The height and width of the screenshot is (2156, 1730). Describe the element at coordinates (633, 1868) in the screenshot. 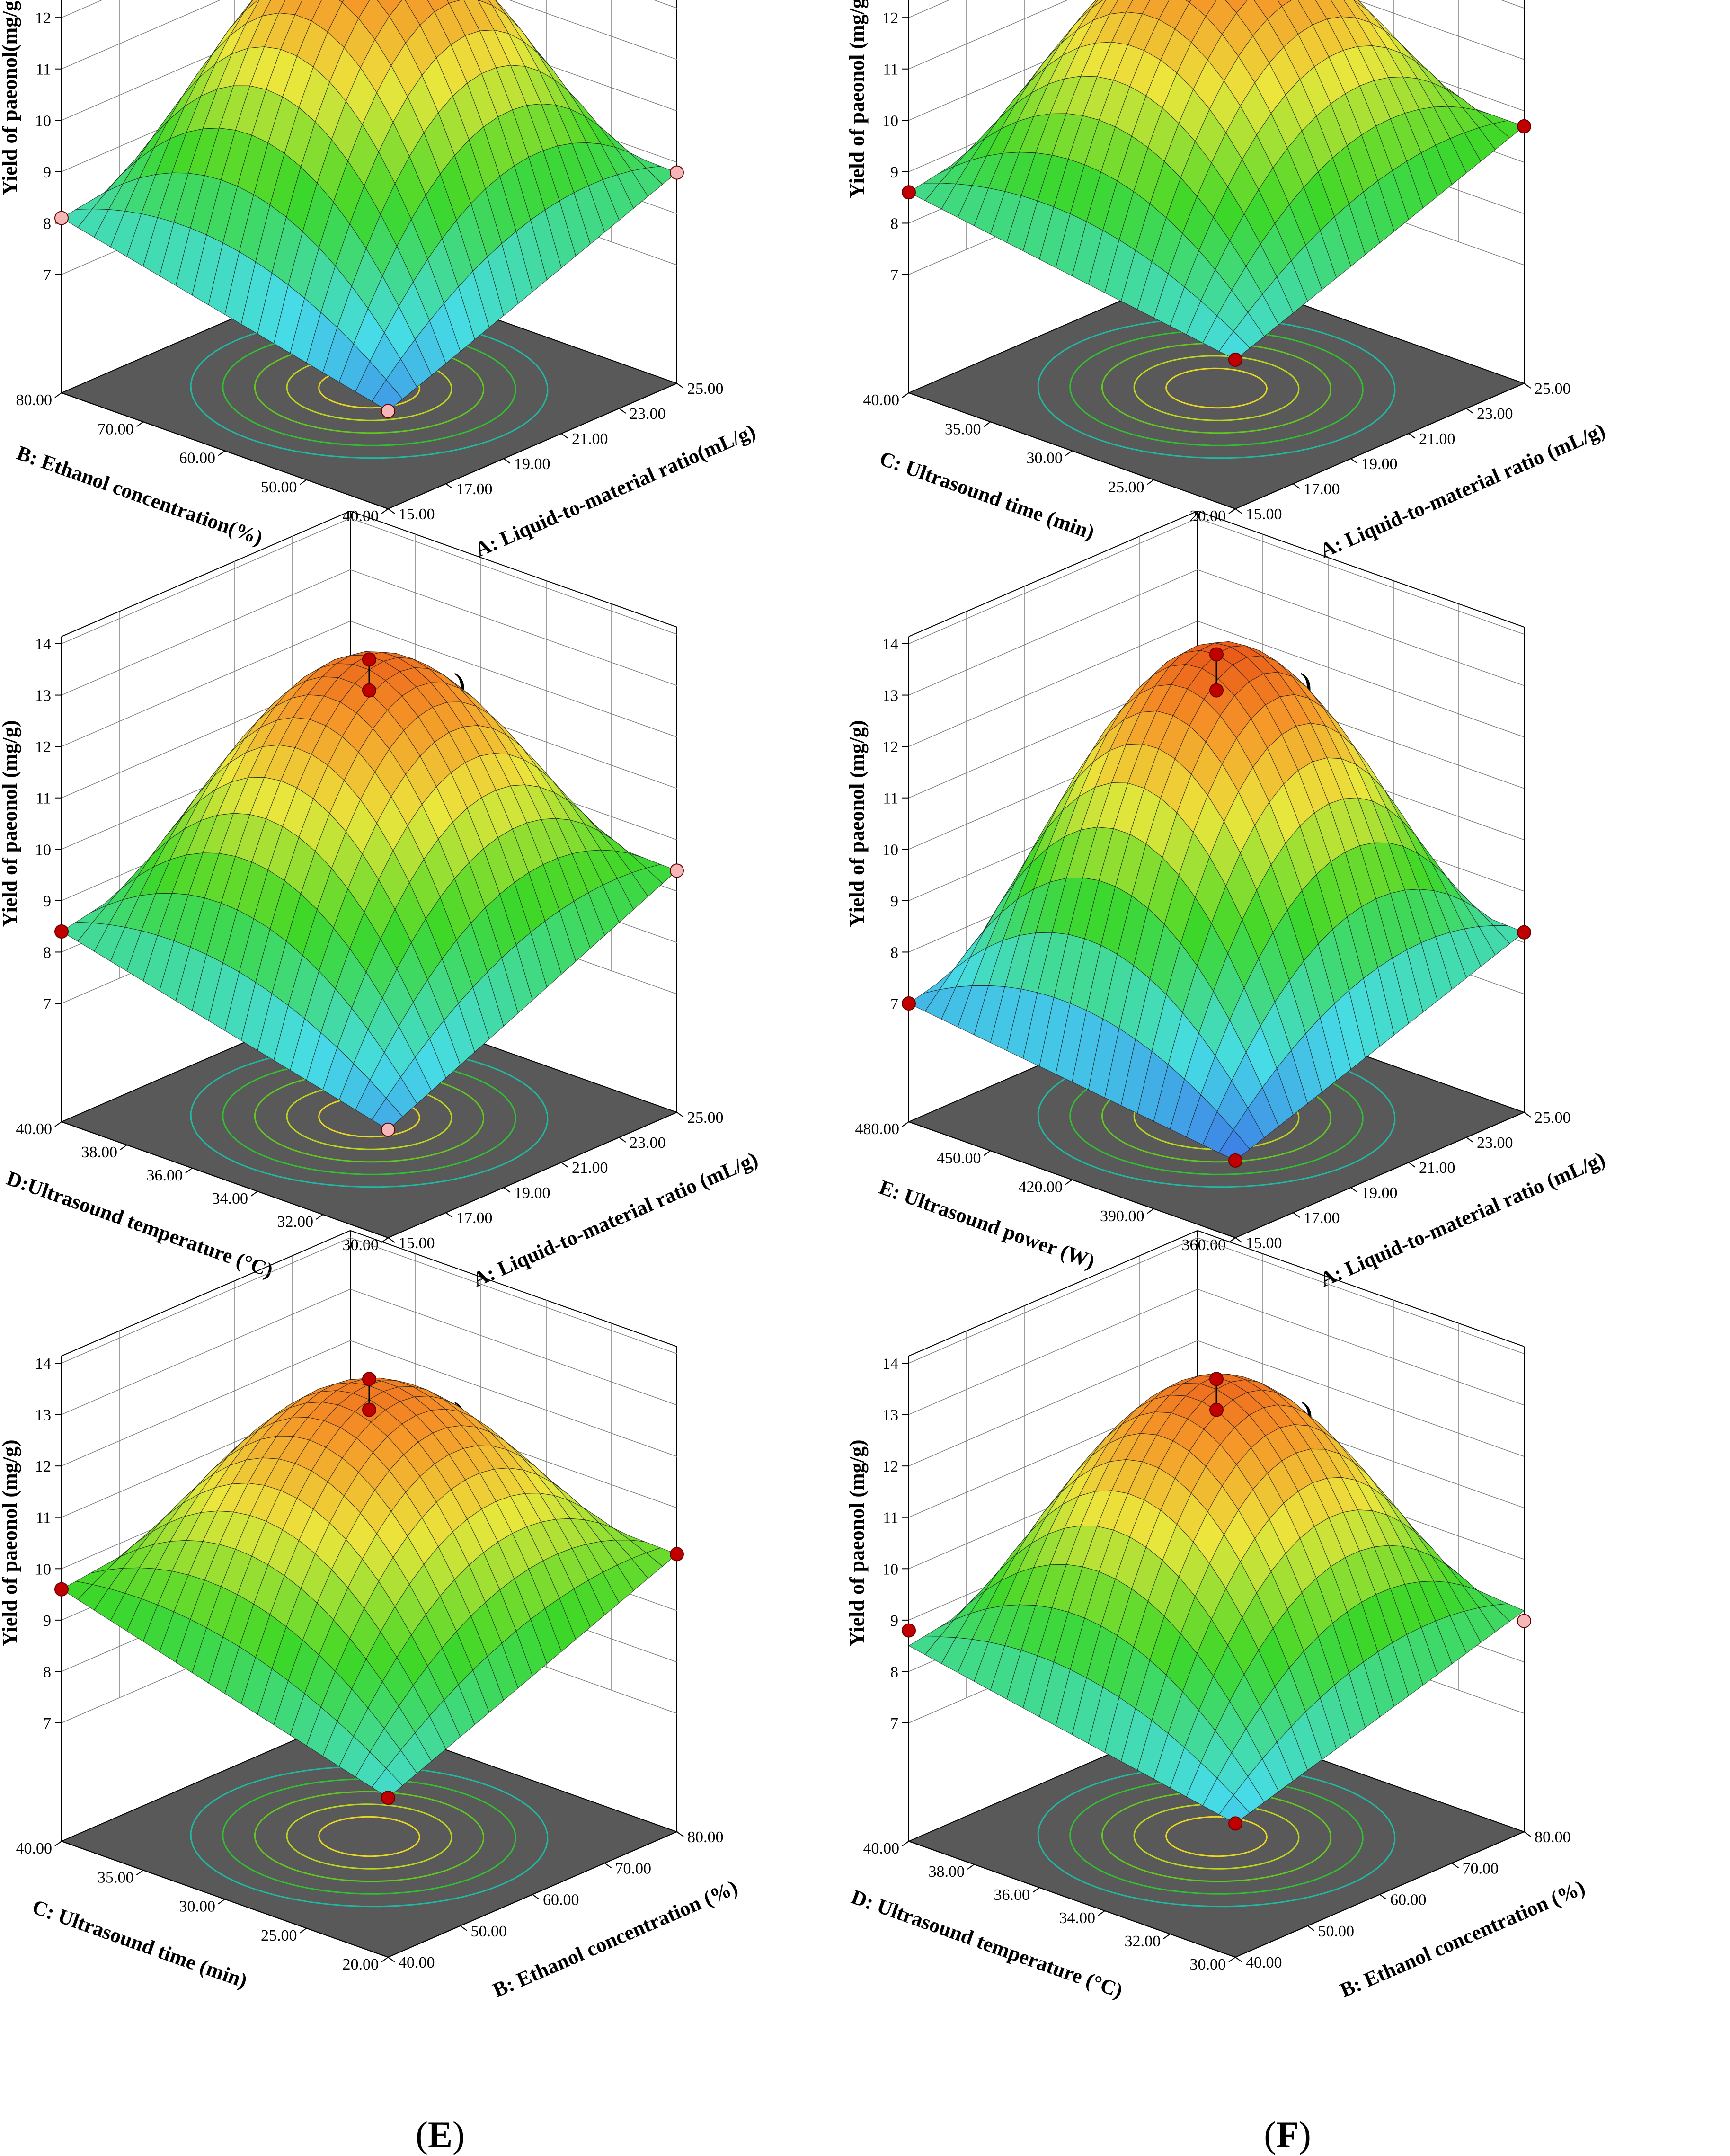

I see `x-tick-label: 70.00` at that location.